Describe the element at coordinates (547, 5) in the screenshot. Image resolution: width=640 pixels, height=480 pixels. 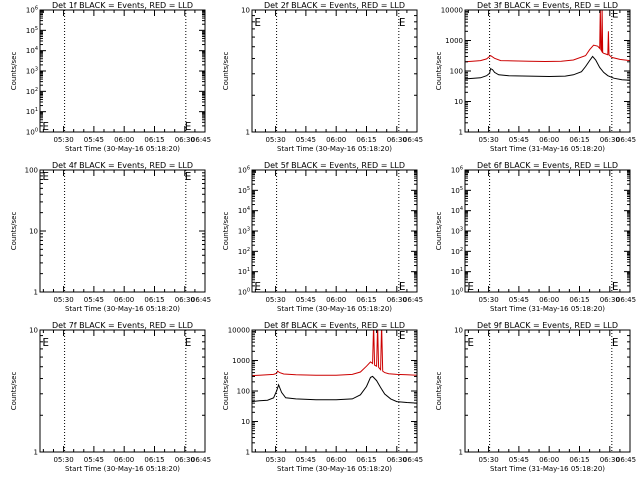
I see `panel-title: Det 3f BLACK = Events, RED = LLD` at that location.